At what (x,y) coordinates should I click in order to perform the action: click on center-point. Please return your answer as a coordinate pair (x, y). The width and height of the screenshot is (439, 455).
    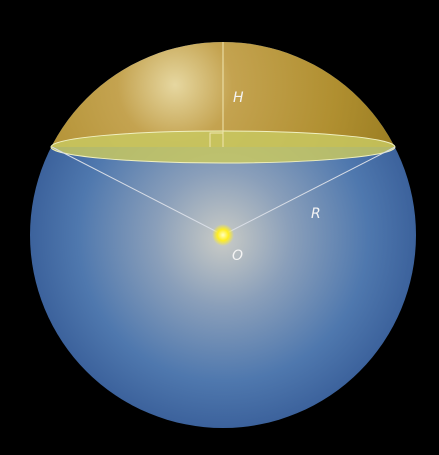
    Looking at the image, I should click on (223, 235).